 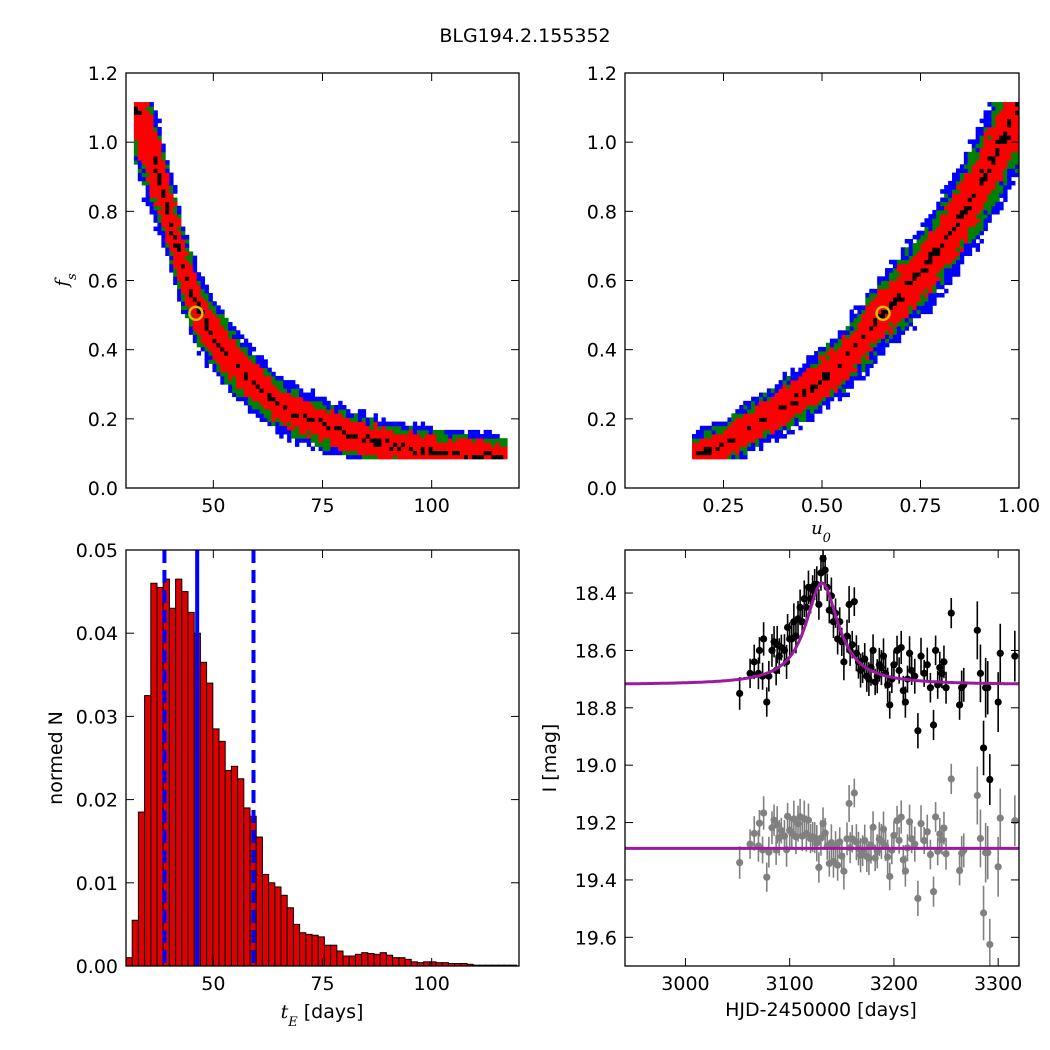 What do you see at coordinates (822, 633) in the screenshot?
I see `model-curve-upper` at bounding box center [822, 633].